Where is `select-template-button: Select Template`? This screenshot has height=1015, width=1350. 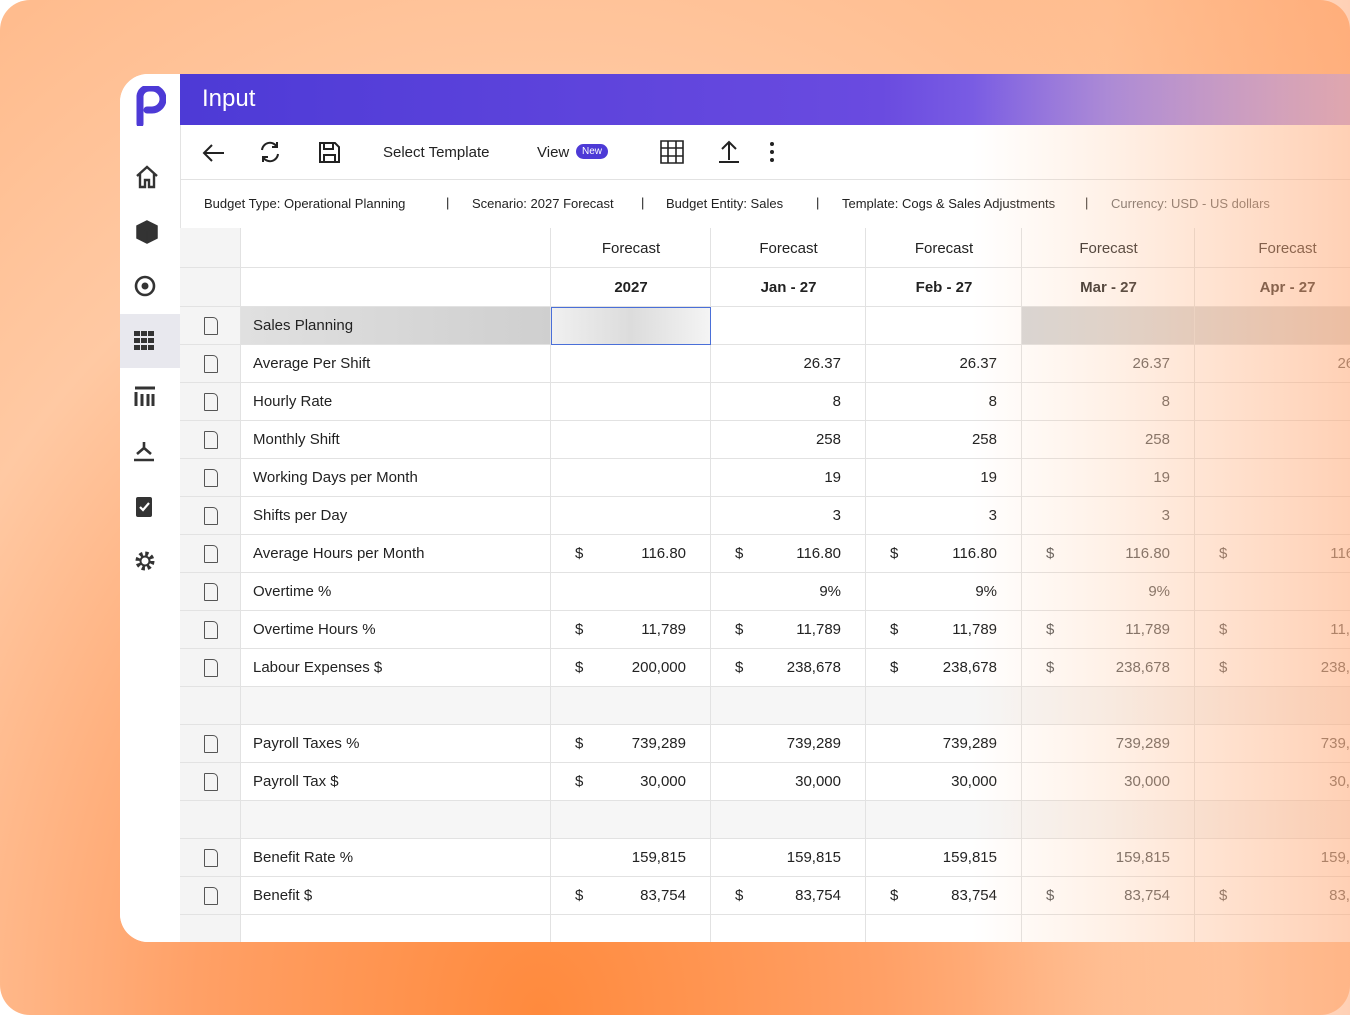
select-template-button: Select Template is located at coordinates (436, 152).